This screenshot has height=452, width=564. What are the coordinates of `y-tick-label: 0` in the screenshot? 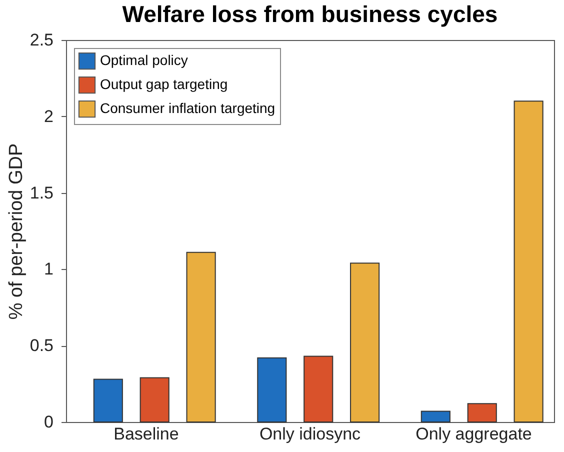 It's located at (49, 422).